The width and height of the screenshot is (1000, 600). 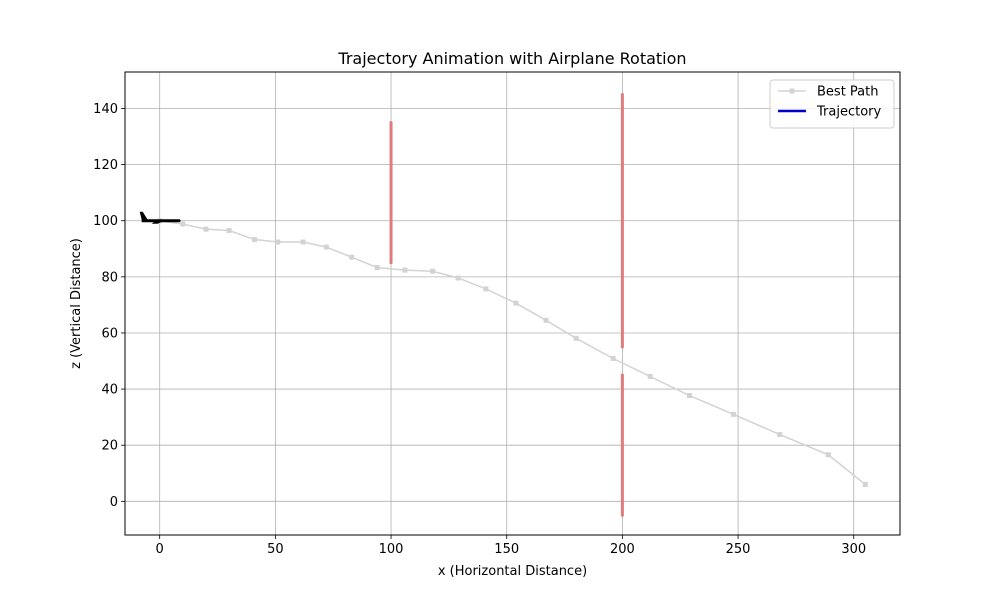 I want to click on x-tick-label: 200, so click(x=622, y=549).